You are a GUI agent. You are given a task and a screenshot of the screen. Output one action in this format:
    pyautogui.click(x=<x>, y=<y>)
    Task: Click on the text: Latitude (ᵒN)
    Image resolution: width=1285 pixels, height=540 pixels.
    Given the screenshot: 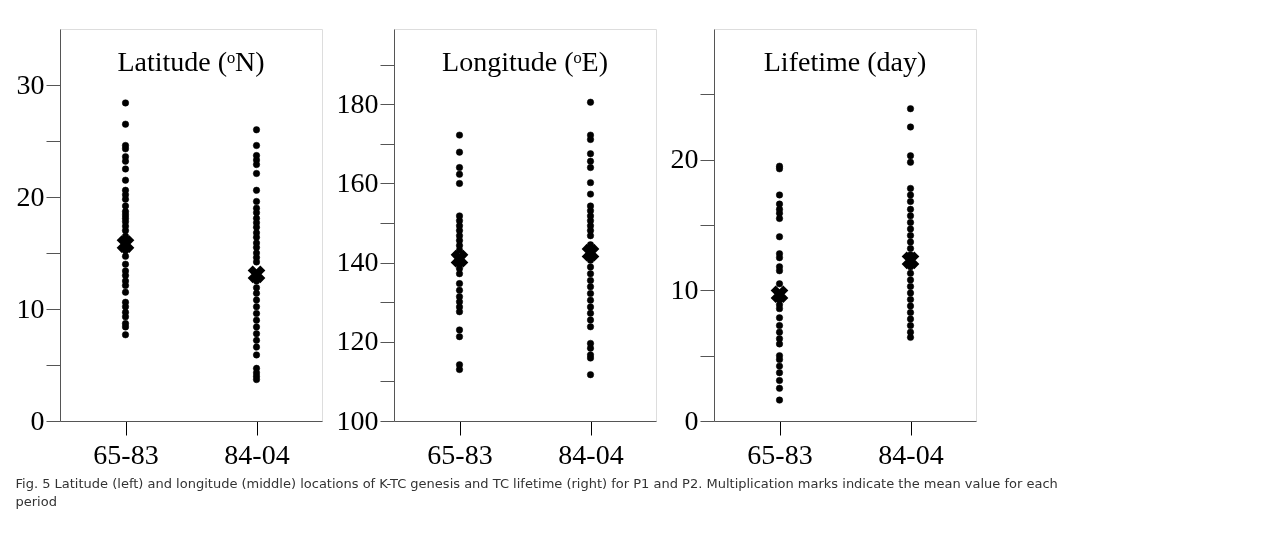 What is the action you would take?
    pyautogui.click(x=191, y=61)
    